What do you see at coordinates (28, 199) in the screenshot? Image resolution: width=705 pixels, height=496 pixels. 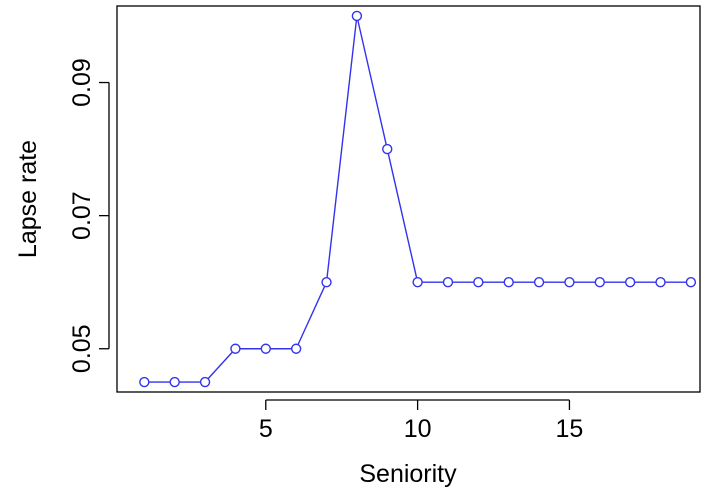 I see `y-axis-label: Lapse rate` at bounding box center [28, 199].